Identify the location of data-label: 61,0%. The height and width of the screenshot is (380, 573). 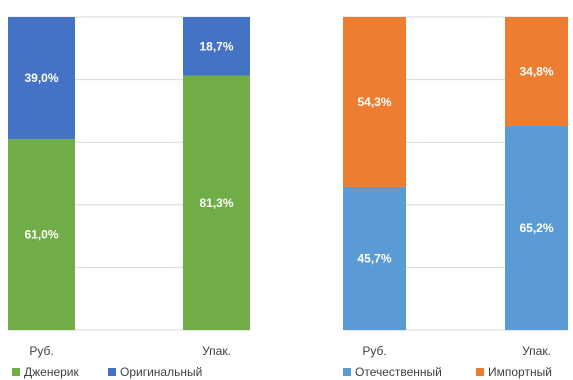
(41, 235).